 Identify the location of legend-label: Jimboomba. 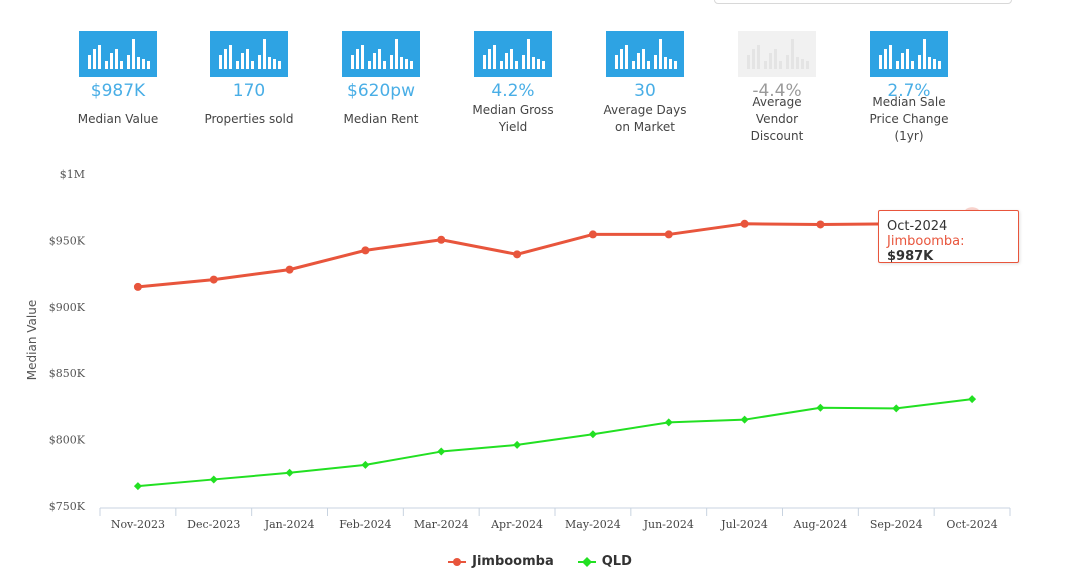
(513, 561).